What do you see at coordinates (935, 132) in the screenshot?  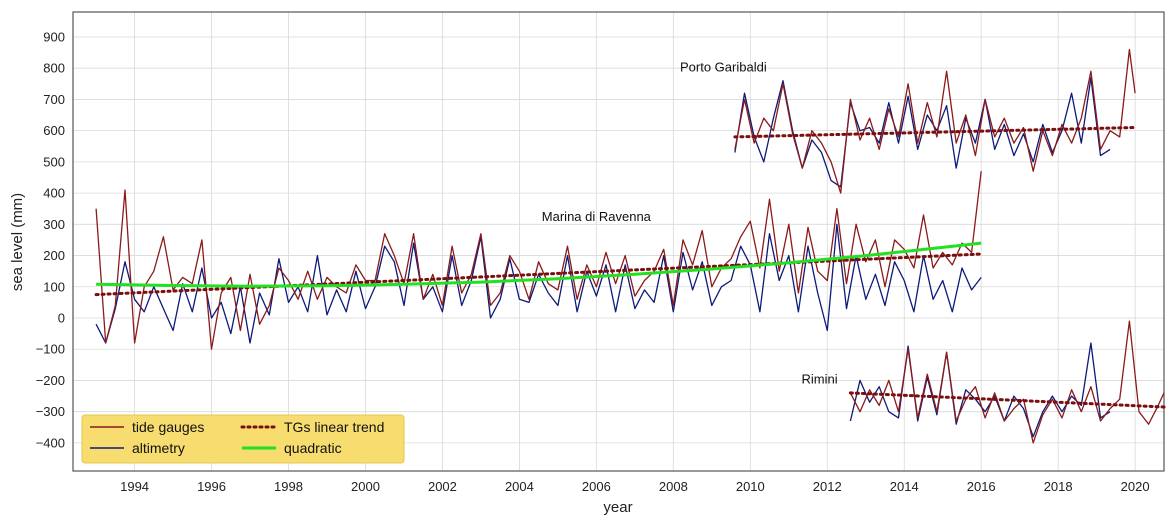 I see `porto-garibaldi-tgs-linear-trend-line` at bounding box center [935, 132].